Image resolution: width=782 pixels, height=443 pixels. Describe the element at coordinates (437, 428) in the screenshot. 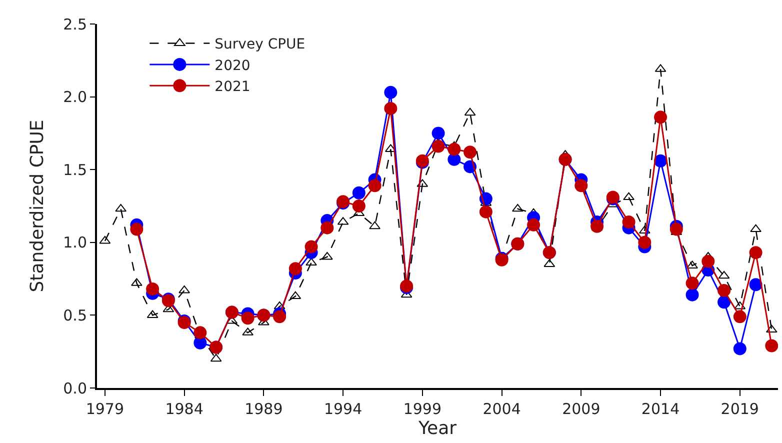

I see `x-axis-title: Year` at that location.